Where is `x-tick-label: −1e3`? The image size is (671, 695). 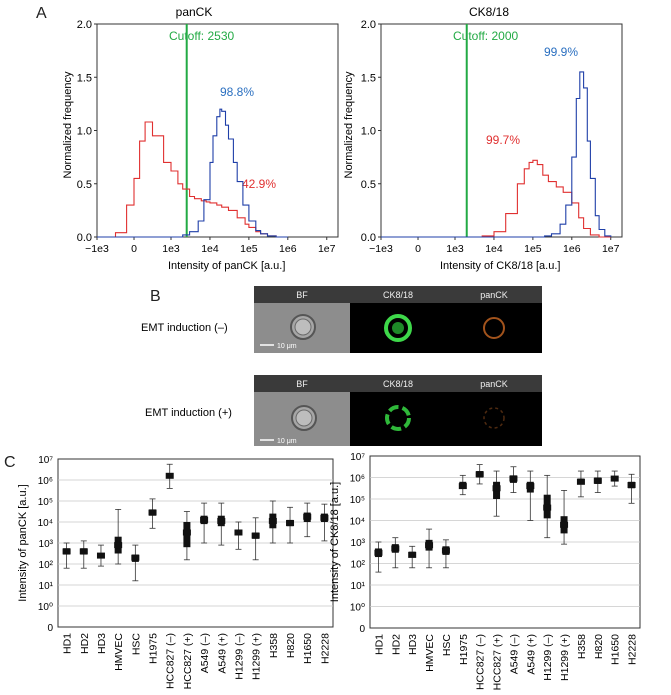 x-tick-label: −1e3 is located at coordinates (97, 249).